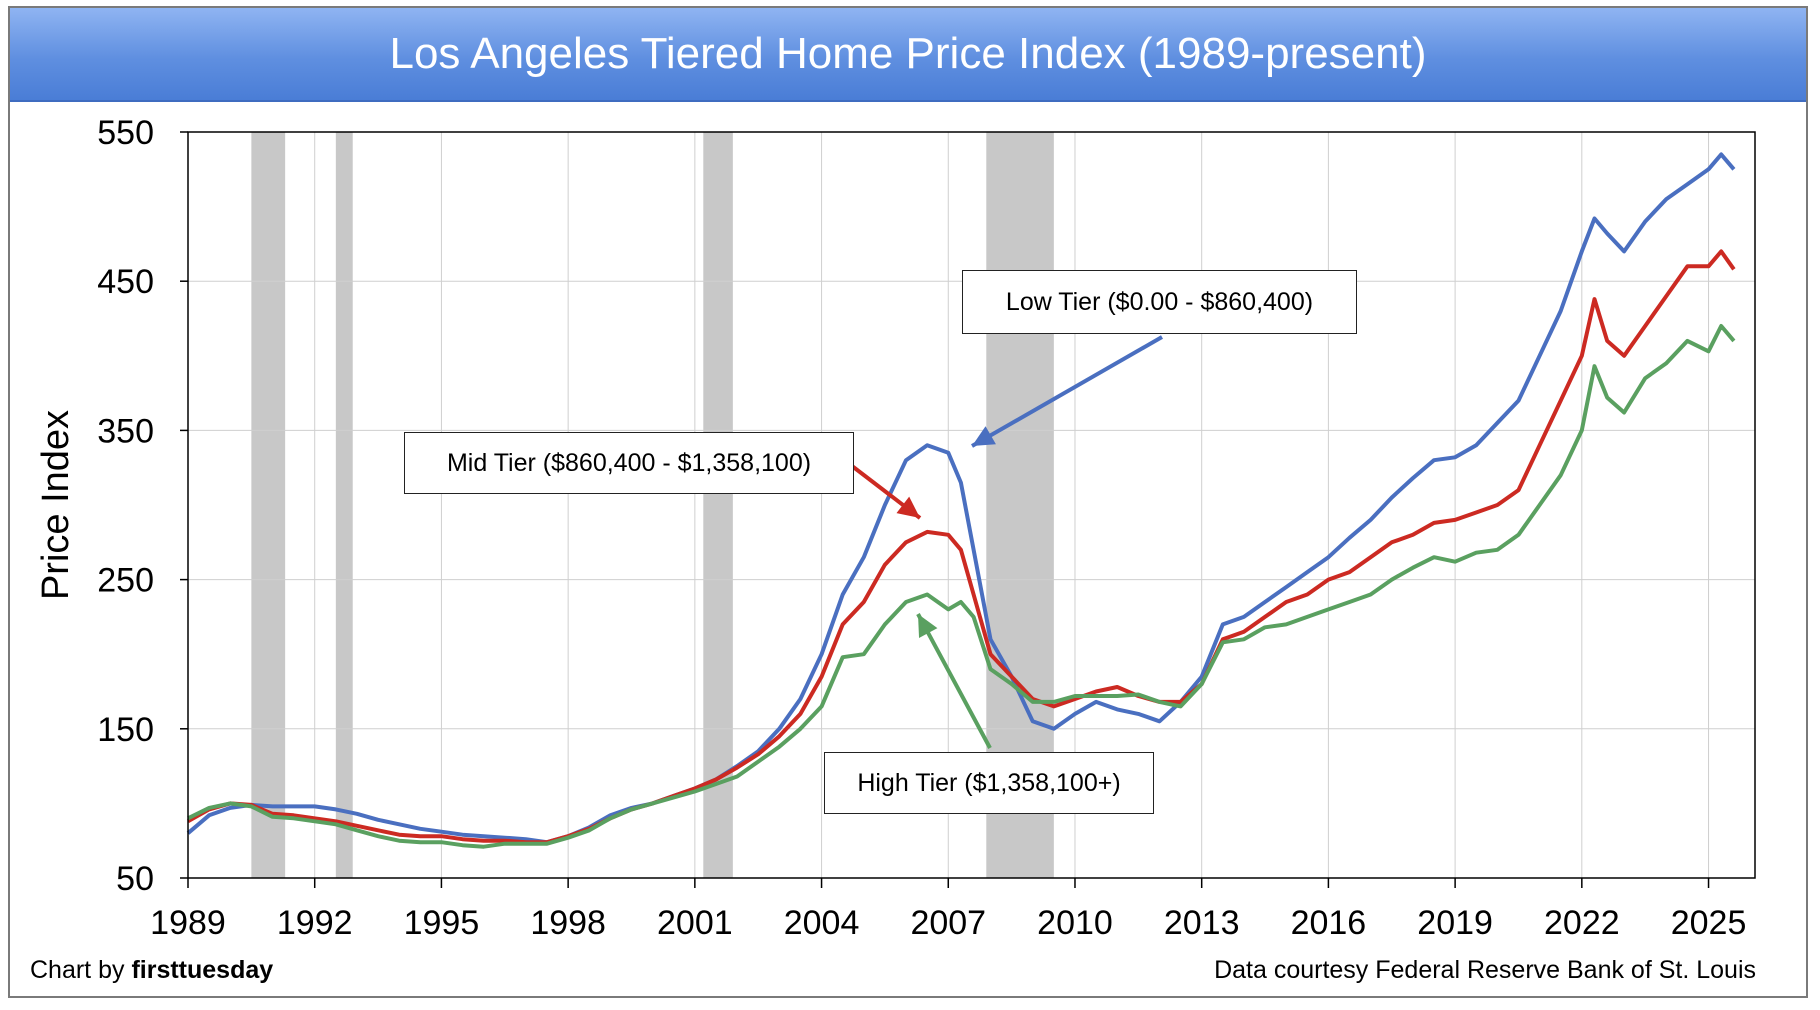 The image size is (1820, 1010). What do you see at coordinates (928, 626) in the screenshot?
I see `arrow-high-tier-head` at bounding box center [928, 626].